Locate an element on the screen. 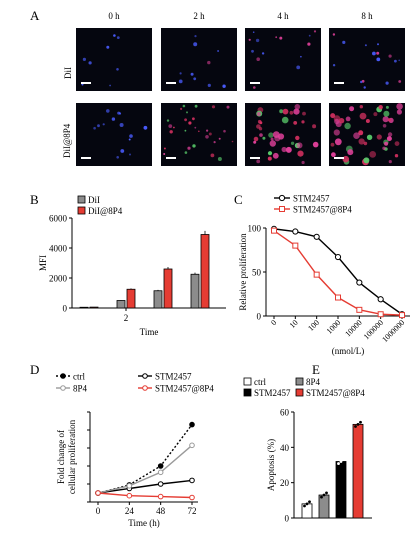  y-tick-label: 40 is located at coordinates (285, 448).